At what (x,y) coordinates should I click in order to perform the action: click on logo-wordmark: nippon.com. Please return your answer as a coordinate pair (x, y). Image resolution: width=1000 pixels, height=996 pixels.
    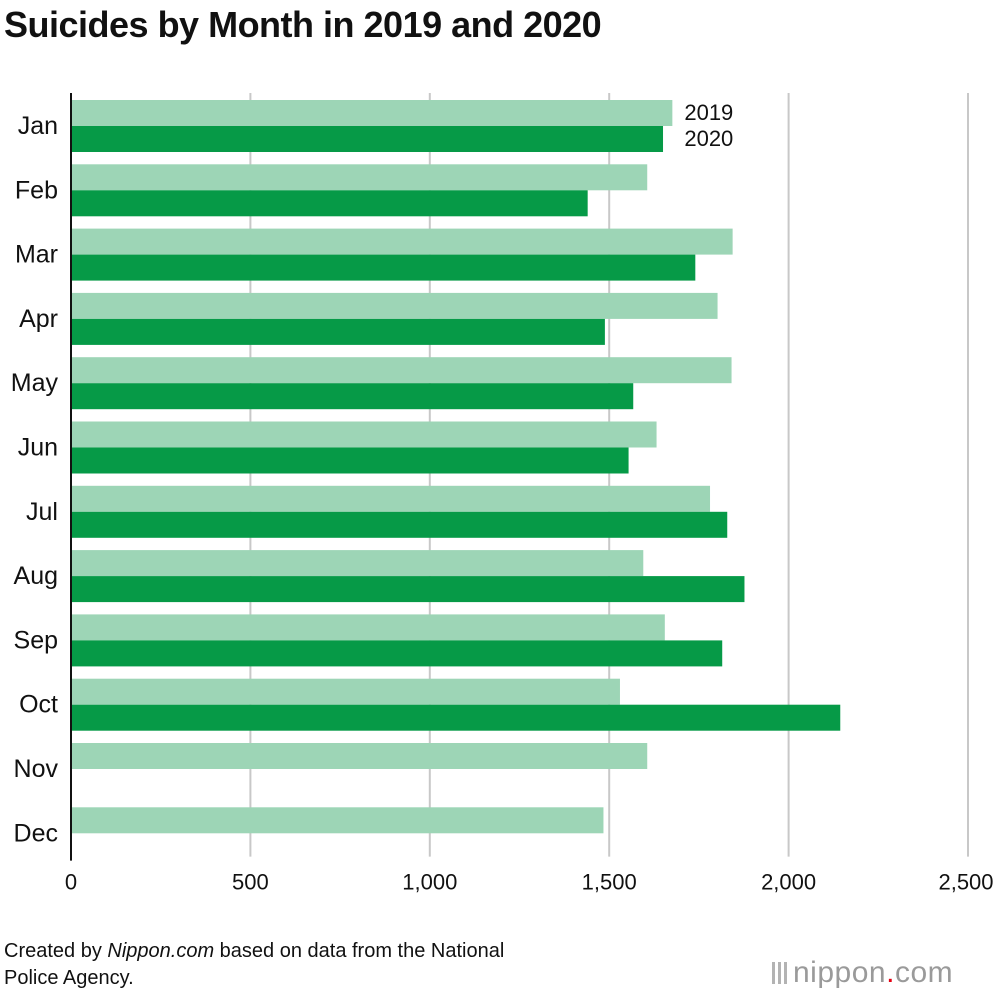
    Looking at the image, I should click on (873, 973).